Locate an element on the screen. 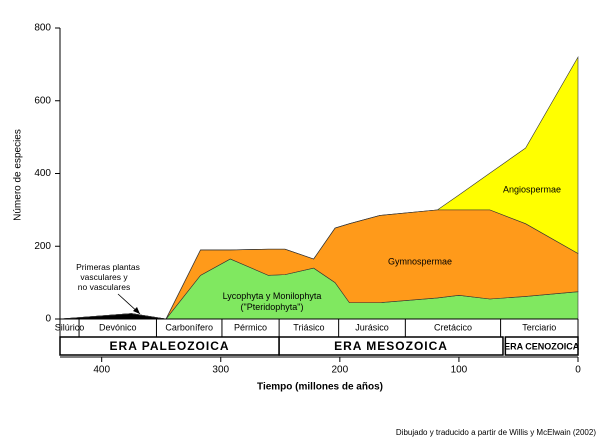 The height and width of the screenshot is (445, 600). y-tick-label: 400 is located at coordinates (42, 173).